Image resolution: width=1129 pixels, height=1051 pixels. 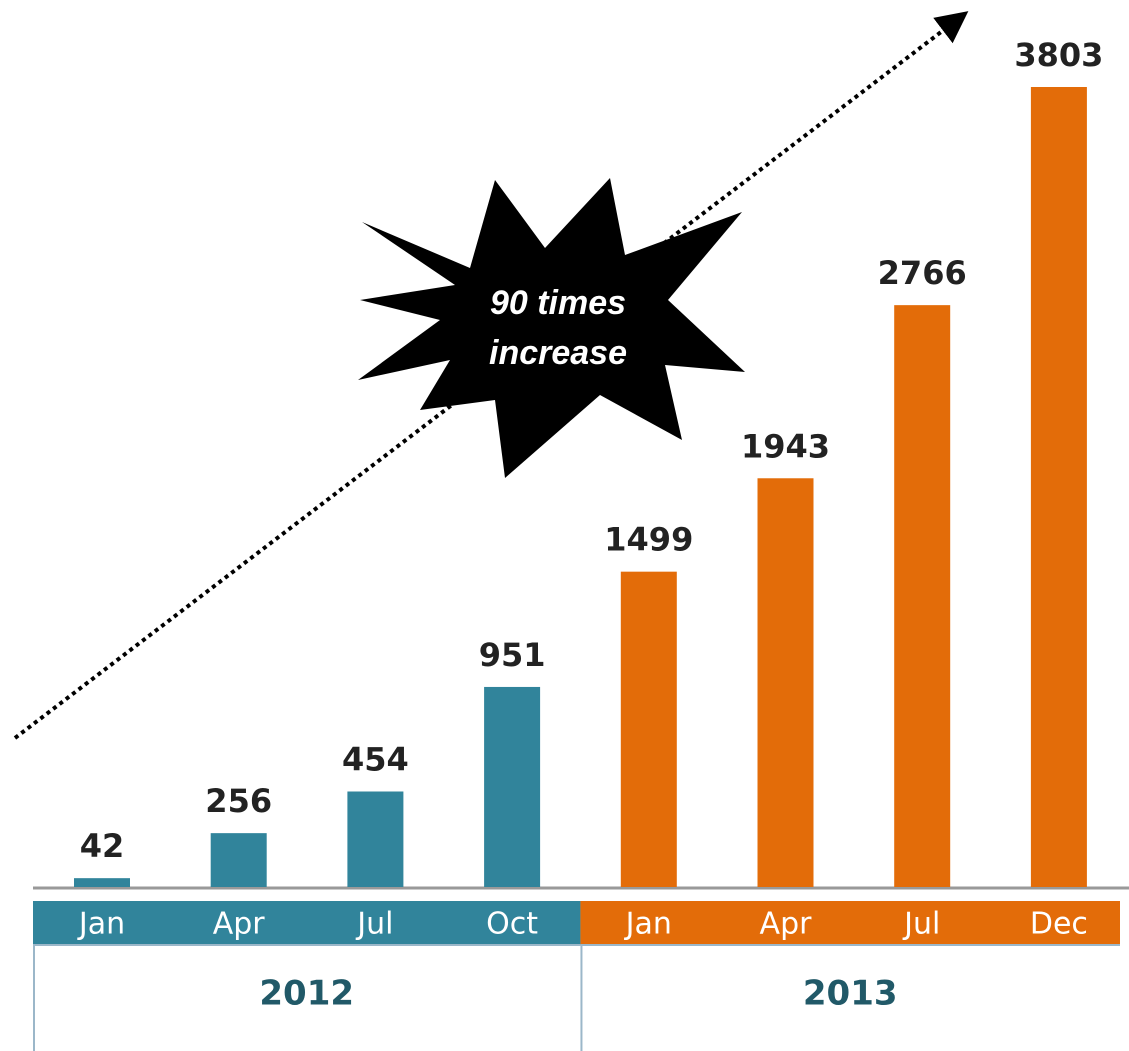 I want to click on x-tick-label: Oct, so click(x=512, y=924).